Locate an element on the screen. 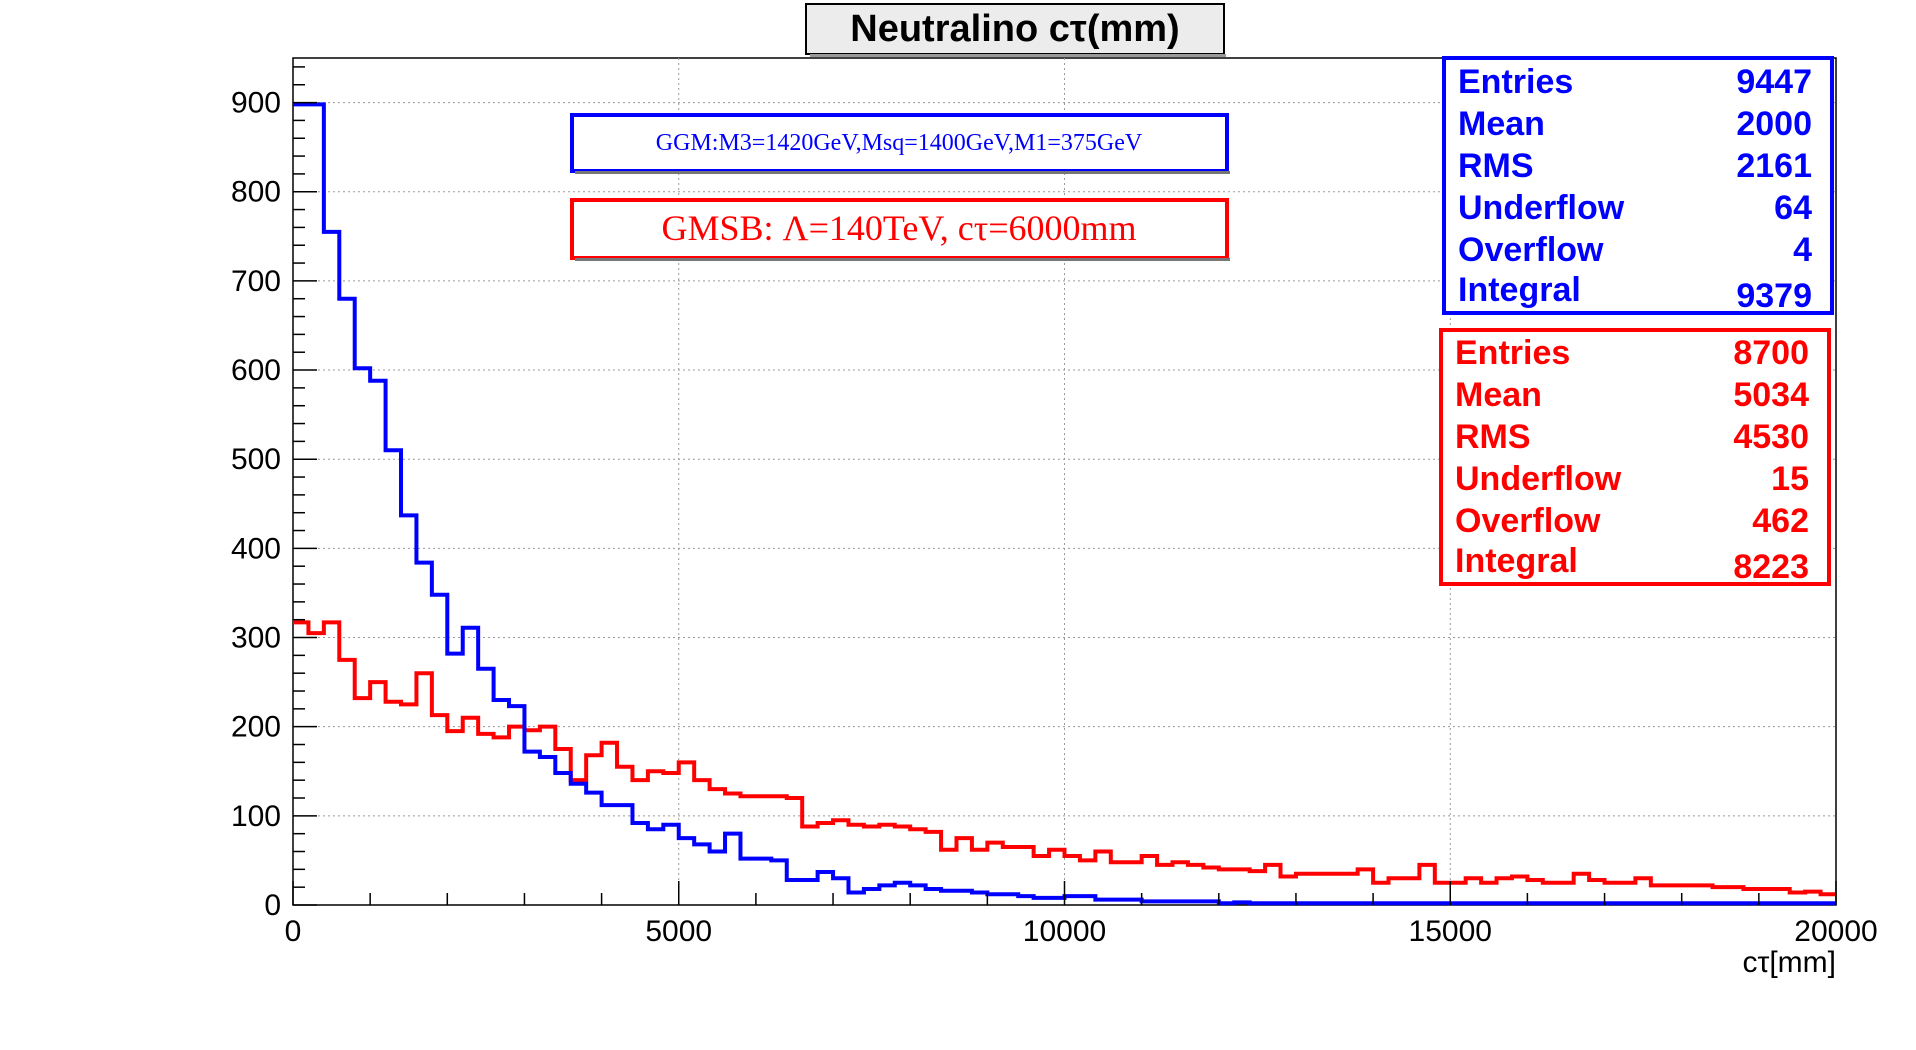 Image resolution: width=1916 pixels, height=1050 pixels. y-tick-label: 600 is located at coordinates (256, 370).